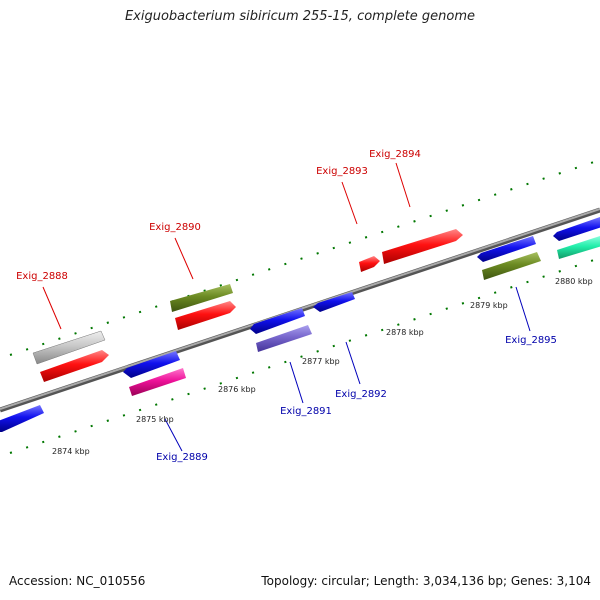  I want to click on gene-label: Exig_2891, so click(306, 411).